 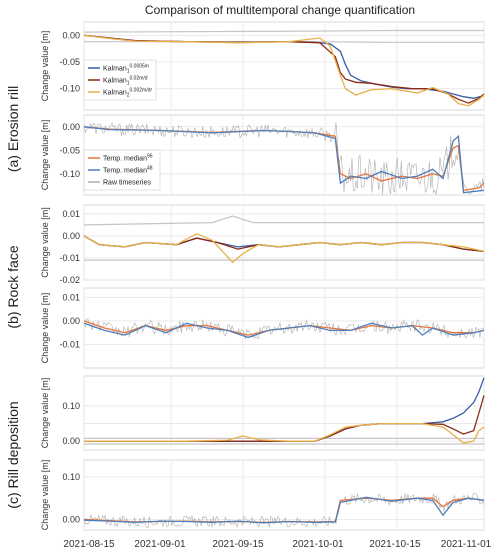 I want to click on panel-b-median: 0.01 0.00 -0.01 Change value [m], so click(x=262, y=328).